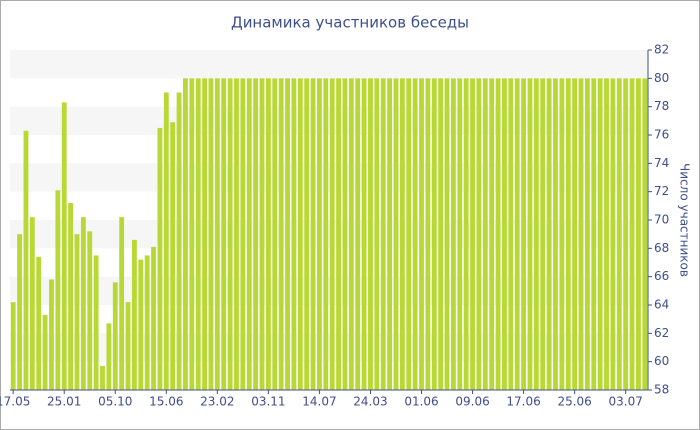 Image resolution: width=700 pixels, height=430 pixels. Describe the element at coordinates (661, 163) in the screenshot. I see `y-tick-label: 74` at that location.